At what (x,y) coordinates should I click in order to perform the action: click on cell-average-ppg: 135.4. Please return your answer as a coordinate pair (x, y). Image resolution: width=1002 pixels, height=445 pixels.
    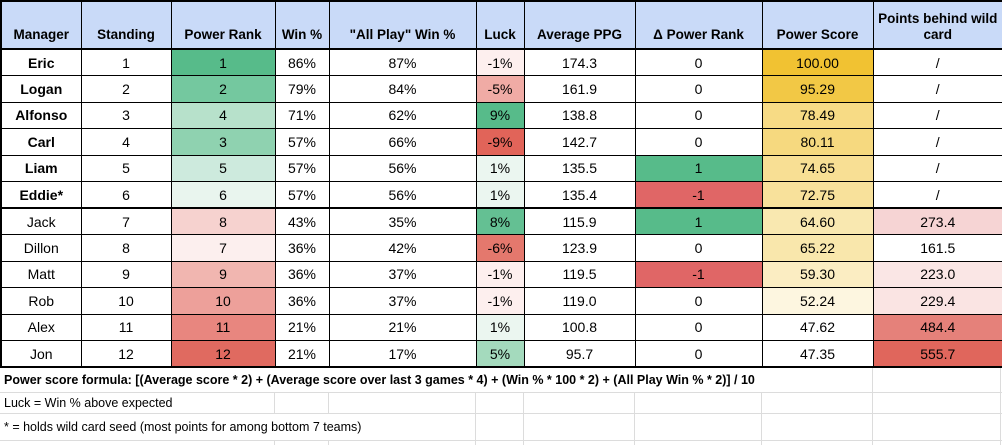
    Looking at the image, I should click on (579, 195).